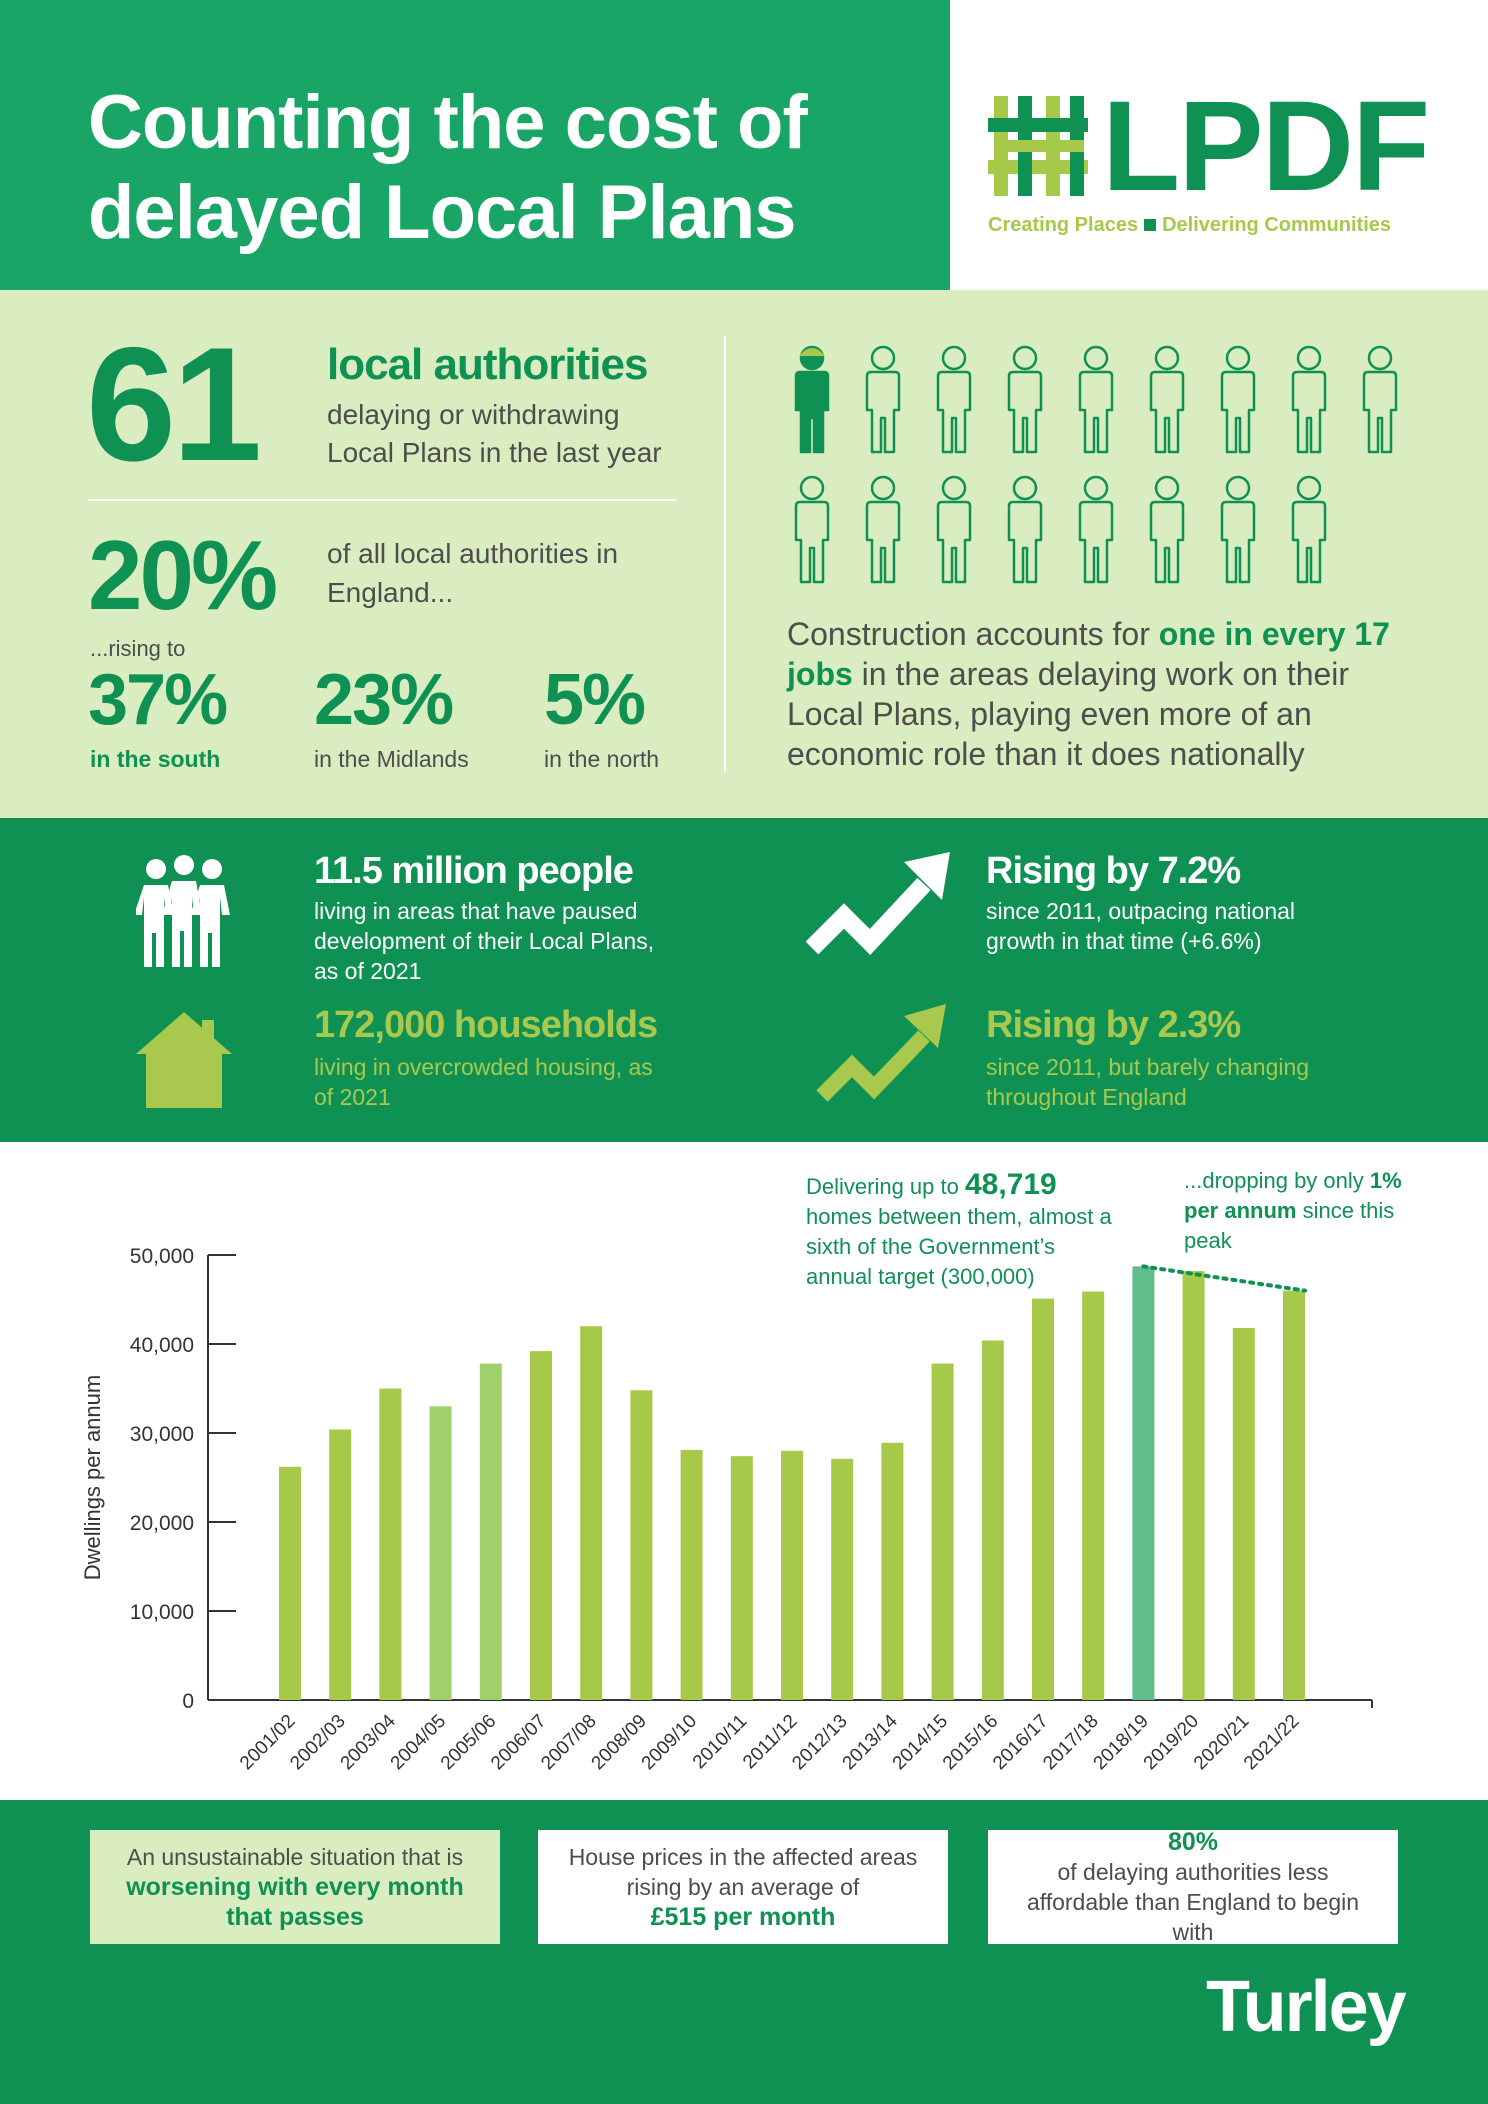 This screenshot has width=1488, height=2104. What do you see at coordinates (920, 1742) in the screenshot?
I see `x-tick-label: 2014/15` at bounding box center [920, 1742].